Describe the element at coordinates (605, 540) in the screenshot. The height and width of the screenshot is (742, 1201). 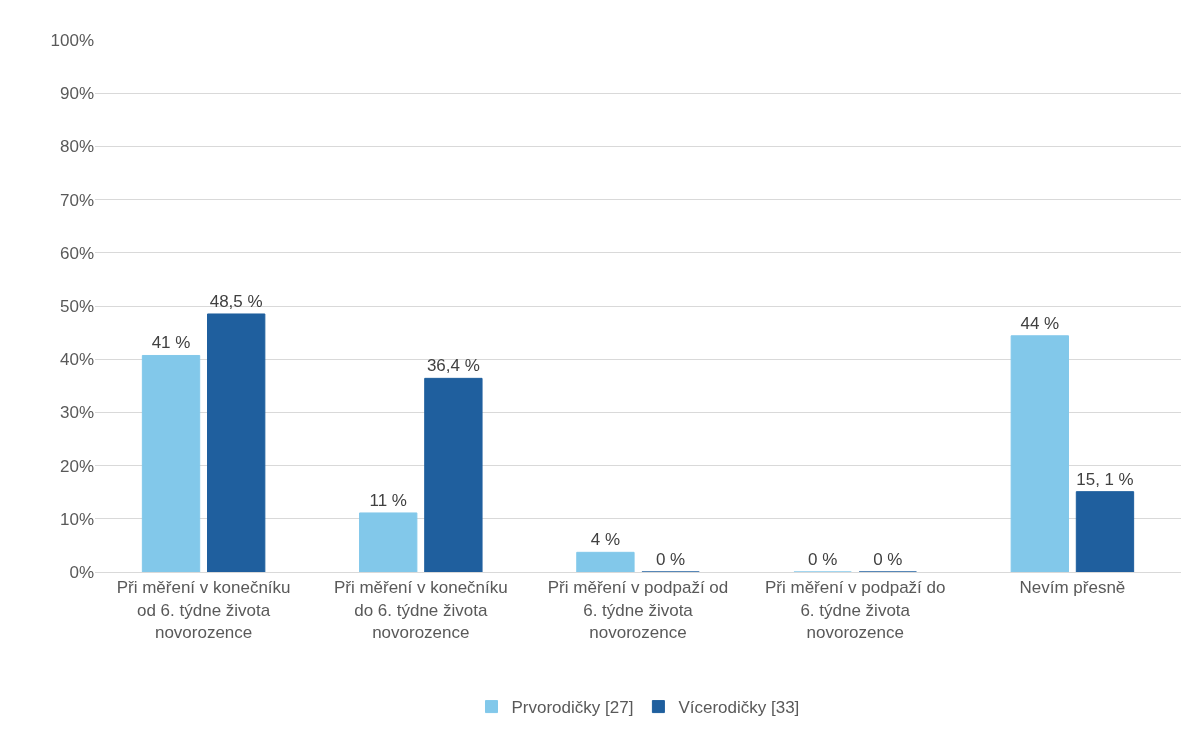
I see `data-label: 4 %` at that location.